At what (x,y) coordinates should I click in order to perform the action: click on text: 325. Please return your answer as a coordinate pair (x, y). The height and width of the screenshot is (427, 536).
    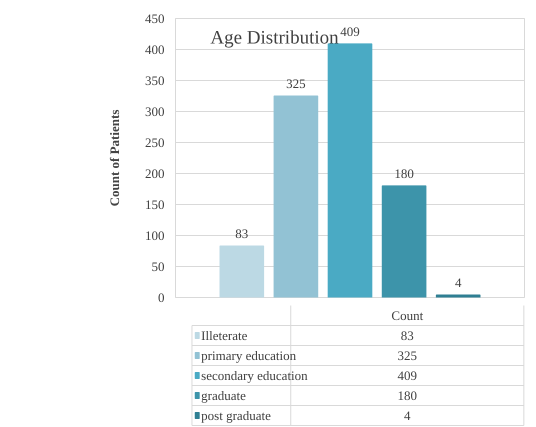
    Looking at the image, I should click on (408, 355).